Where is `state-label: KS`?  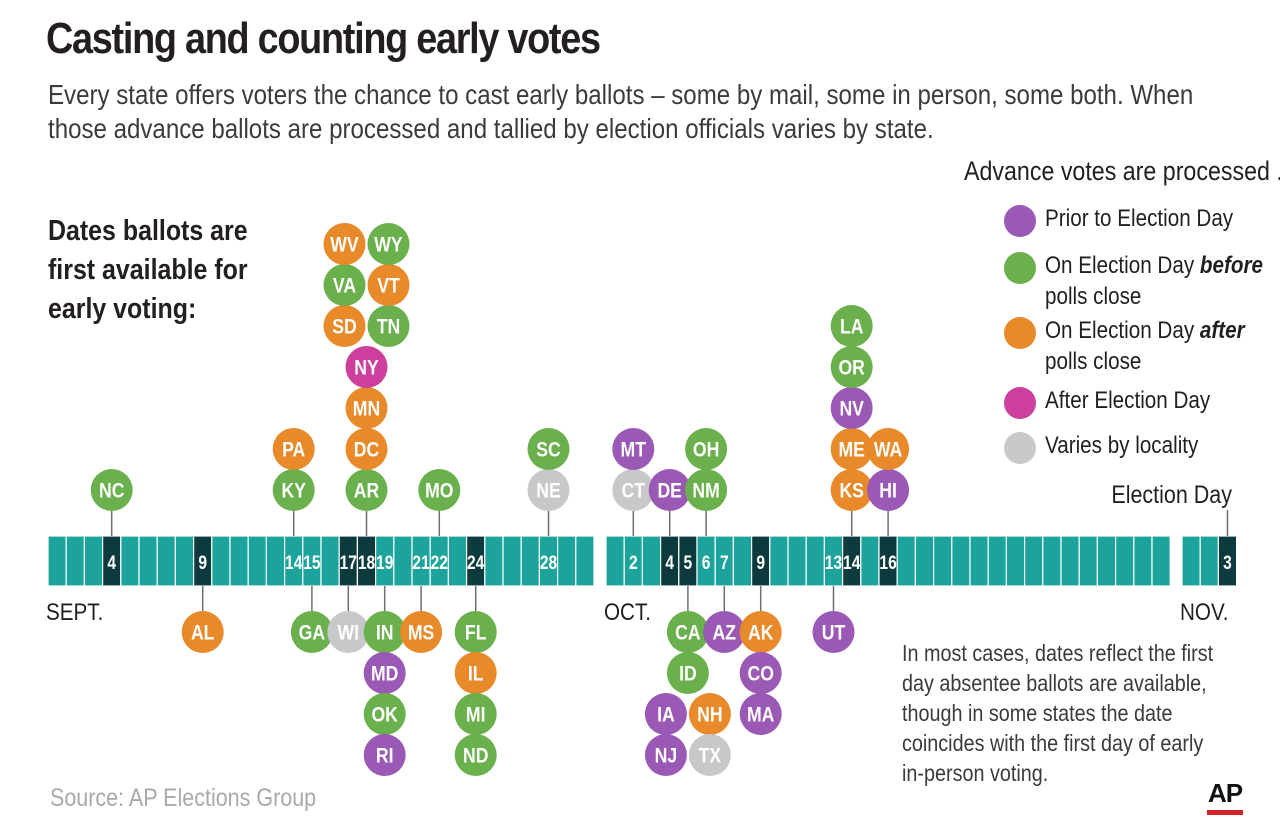 state-label: KS is located at coordinates (851, 491).